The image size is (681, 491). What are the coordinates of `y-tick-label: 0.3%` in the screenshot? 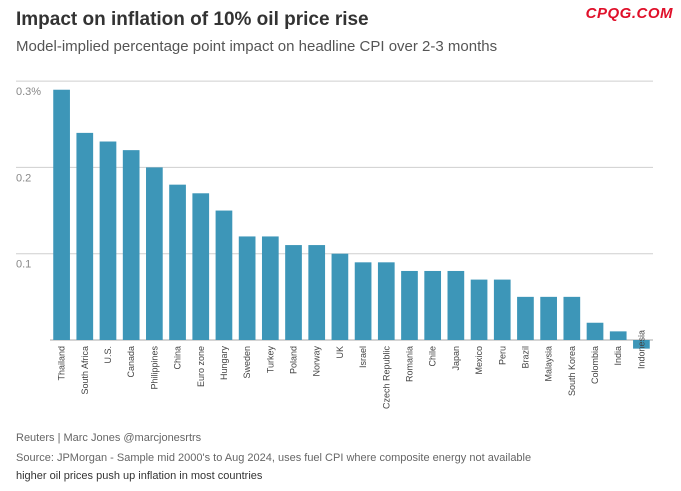 It's located at (28, 92).